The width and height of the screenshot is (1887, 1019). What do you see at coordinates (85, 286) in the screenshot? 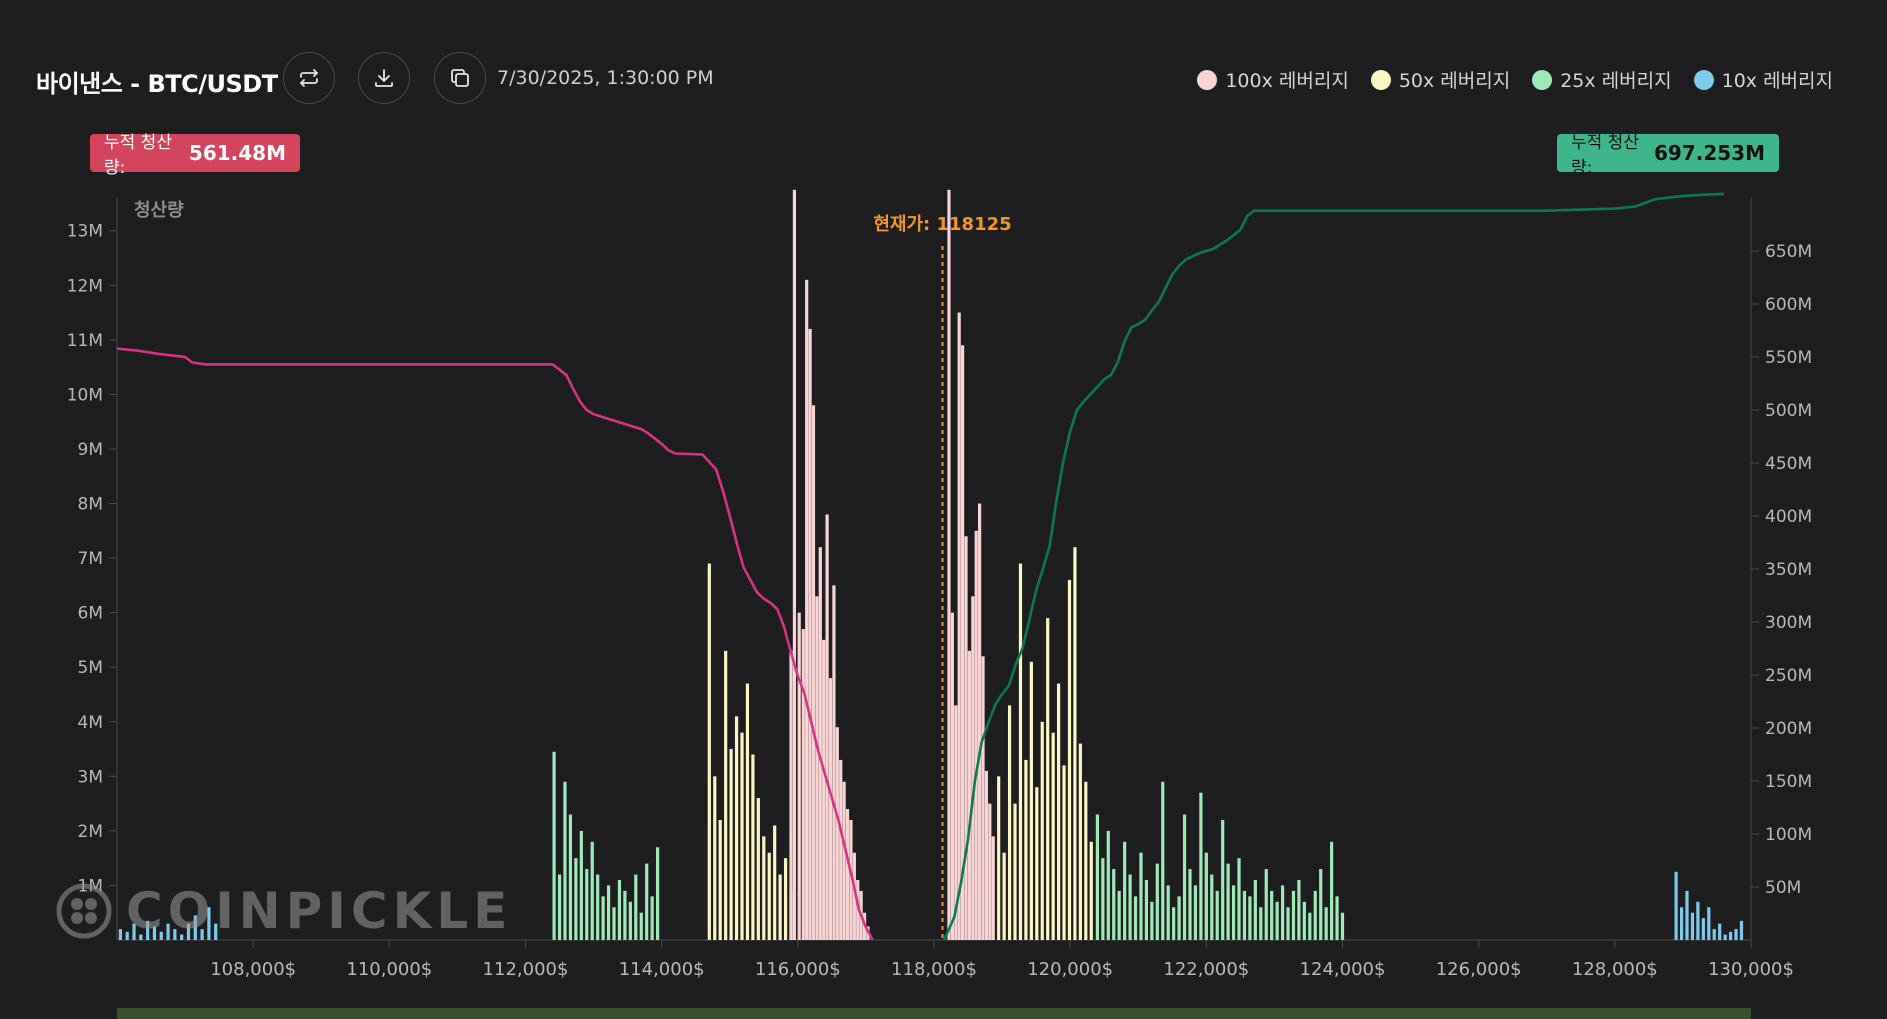
I see `y-left-tick-label: 12M` at bounding box center [85, 286].